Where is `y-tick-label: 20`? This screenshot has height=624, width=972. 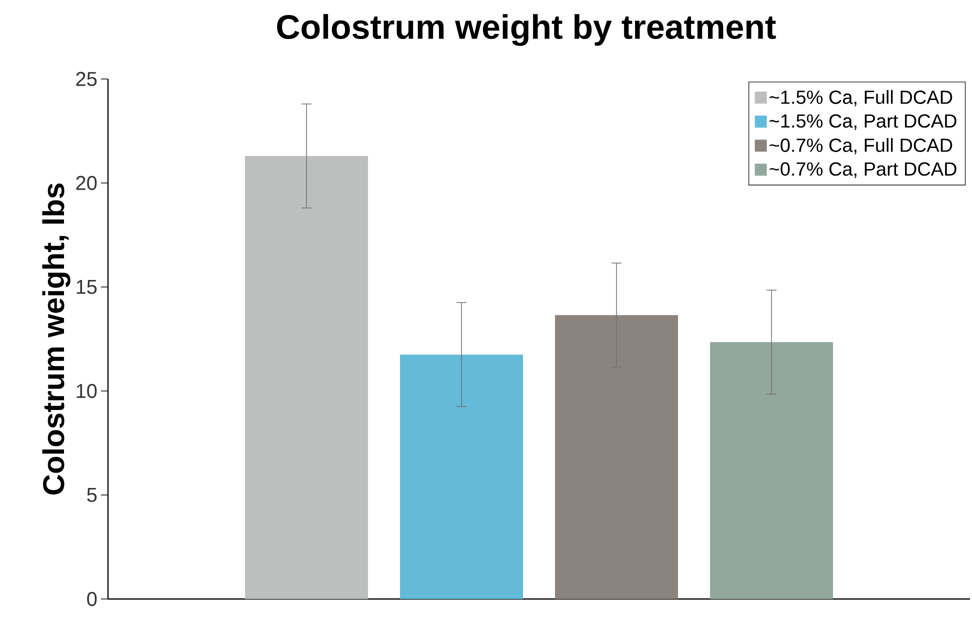
y-tick-label: 20 is located at coordinates (86, 183).